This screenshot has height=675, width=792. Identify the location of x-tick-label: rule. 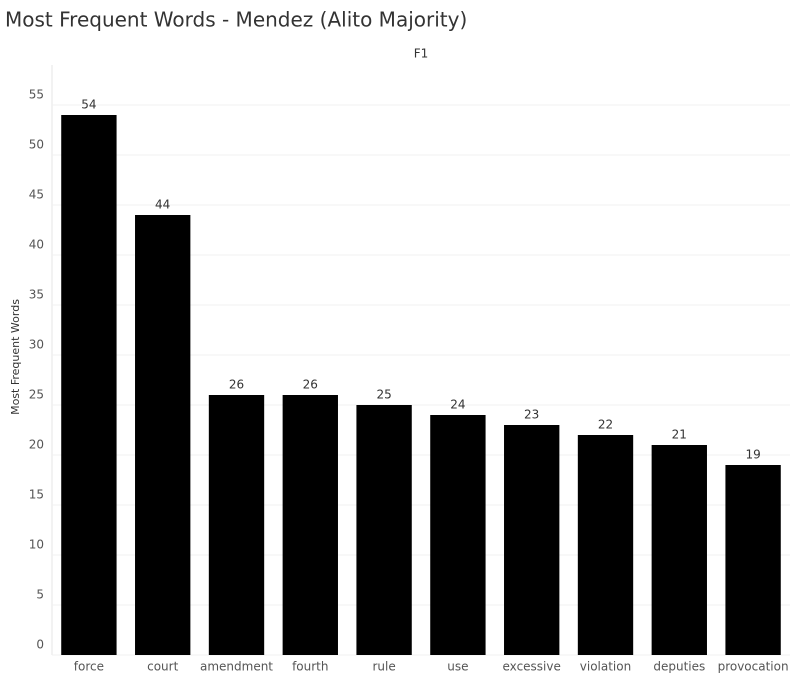
(383, 667).